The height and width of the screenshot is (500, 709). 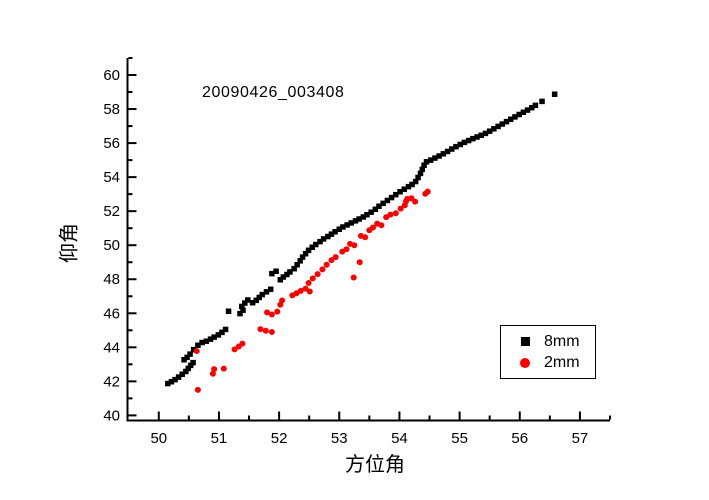 I want to click on x-tick-label: 50, so click(x=158, y=438).